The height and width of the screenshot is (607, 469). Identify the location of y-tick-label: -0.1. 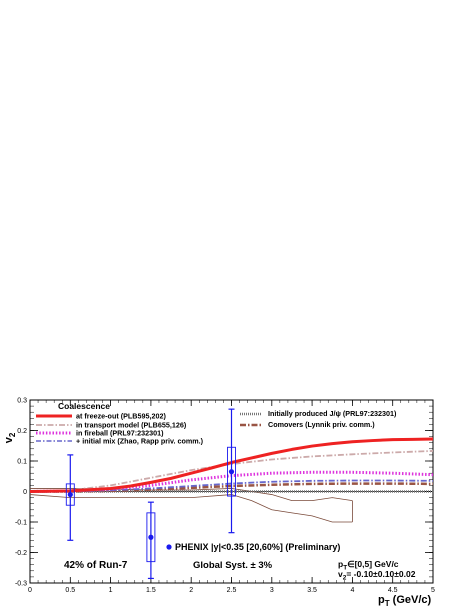
(21, 523).